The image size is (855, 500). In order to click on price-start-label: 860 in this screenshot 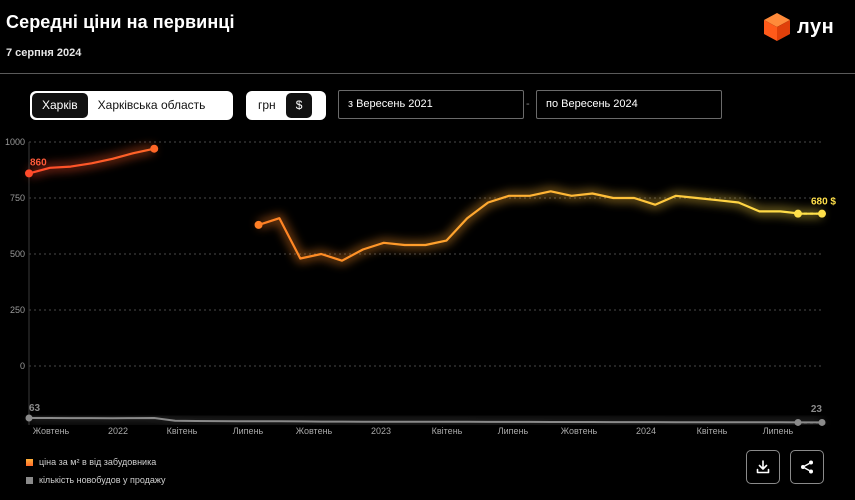, I will do `click(38, 162)`.